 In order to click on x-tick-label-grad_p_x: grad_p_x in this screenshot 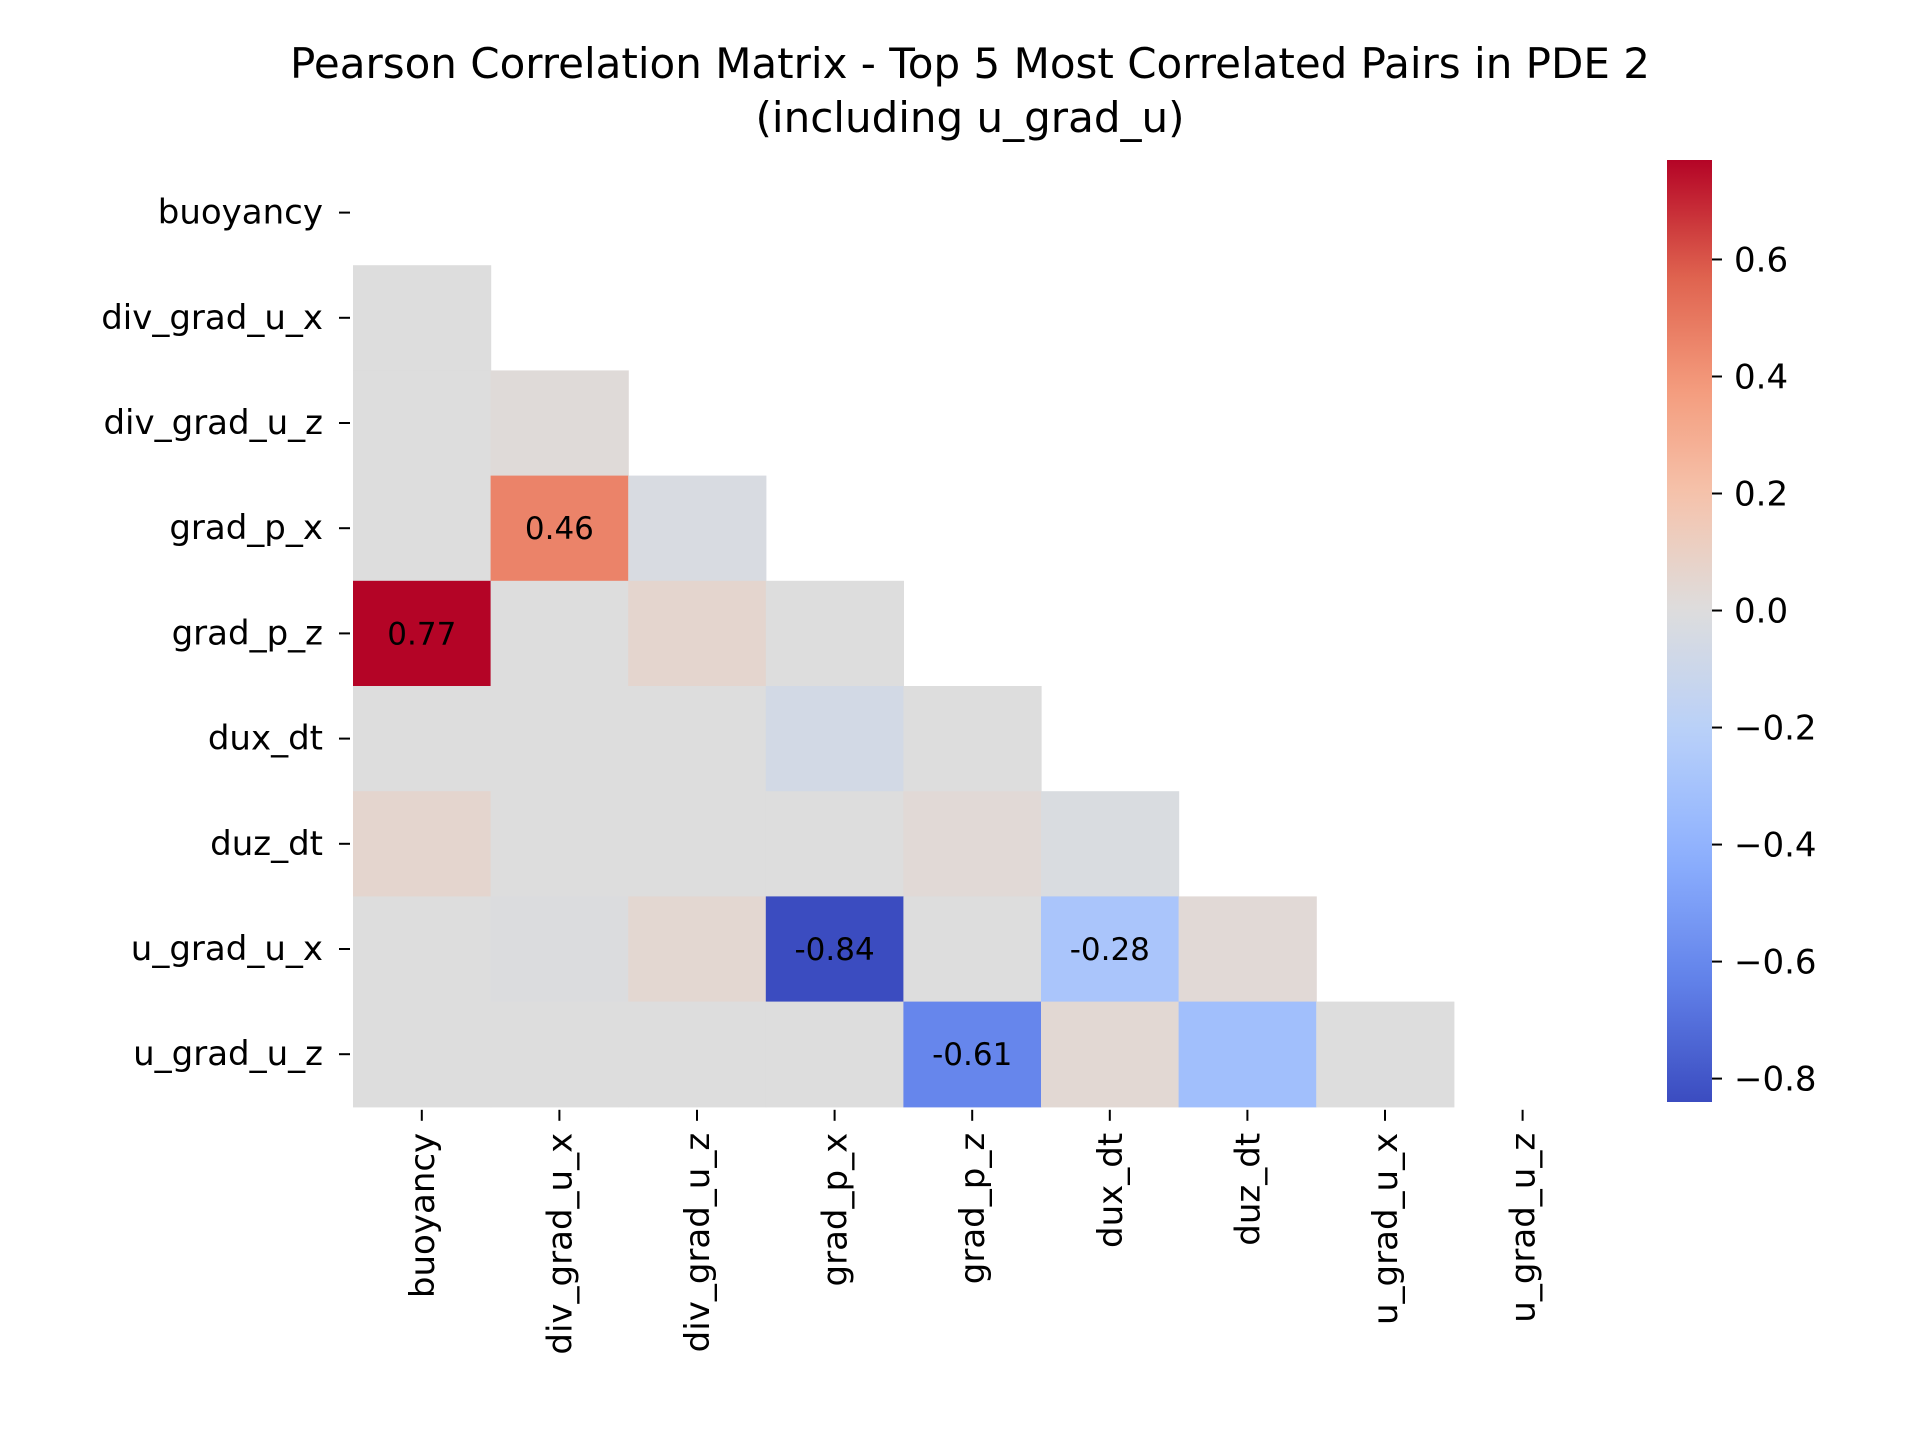, I will do `click(836, 1210)`.